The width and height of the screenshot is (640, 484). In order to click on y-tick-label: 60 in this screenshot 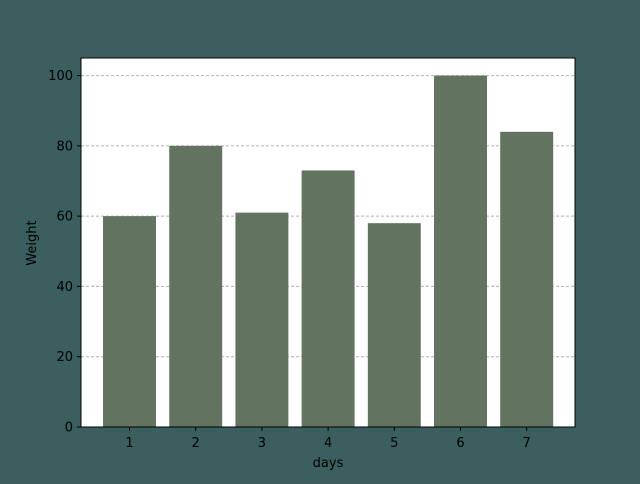, I will do `click(64, 217)`.